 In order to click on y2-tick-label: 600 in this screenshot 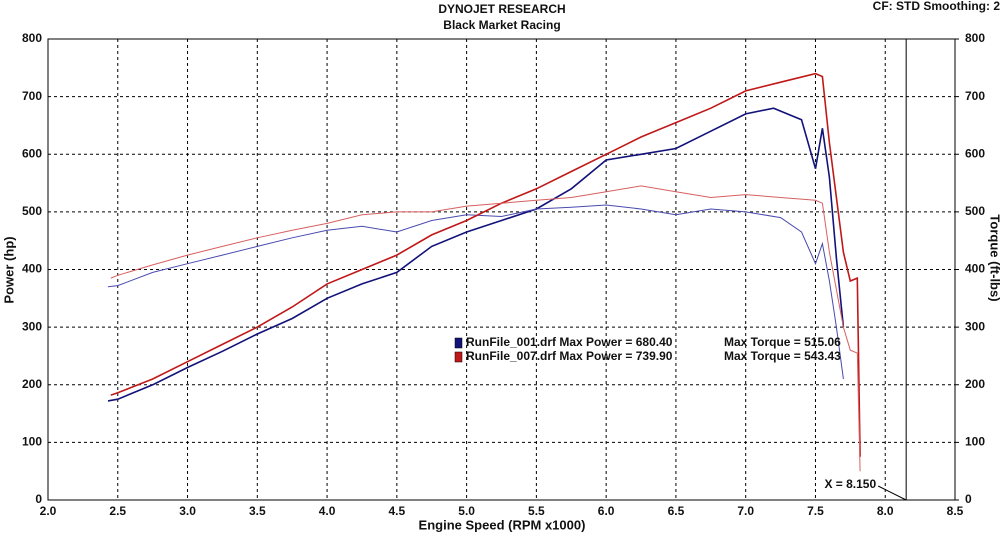, I will do `click(975, 153)`.